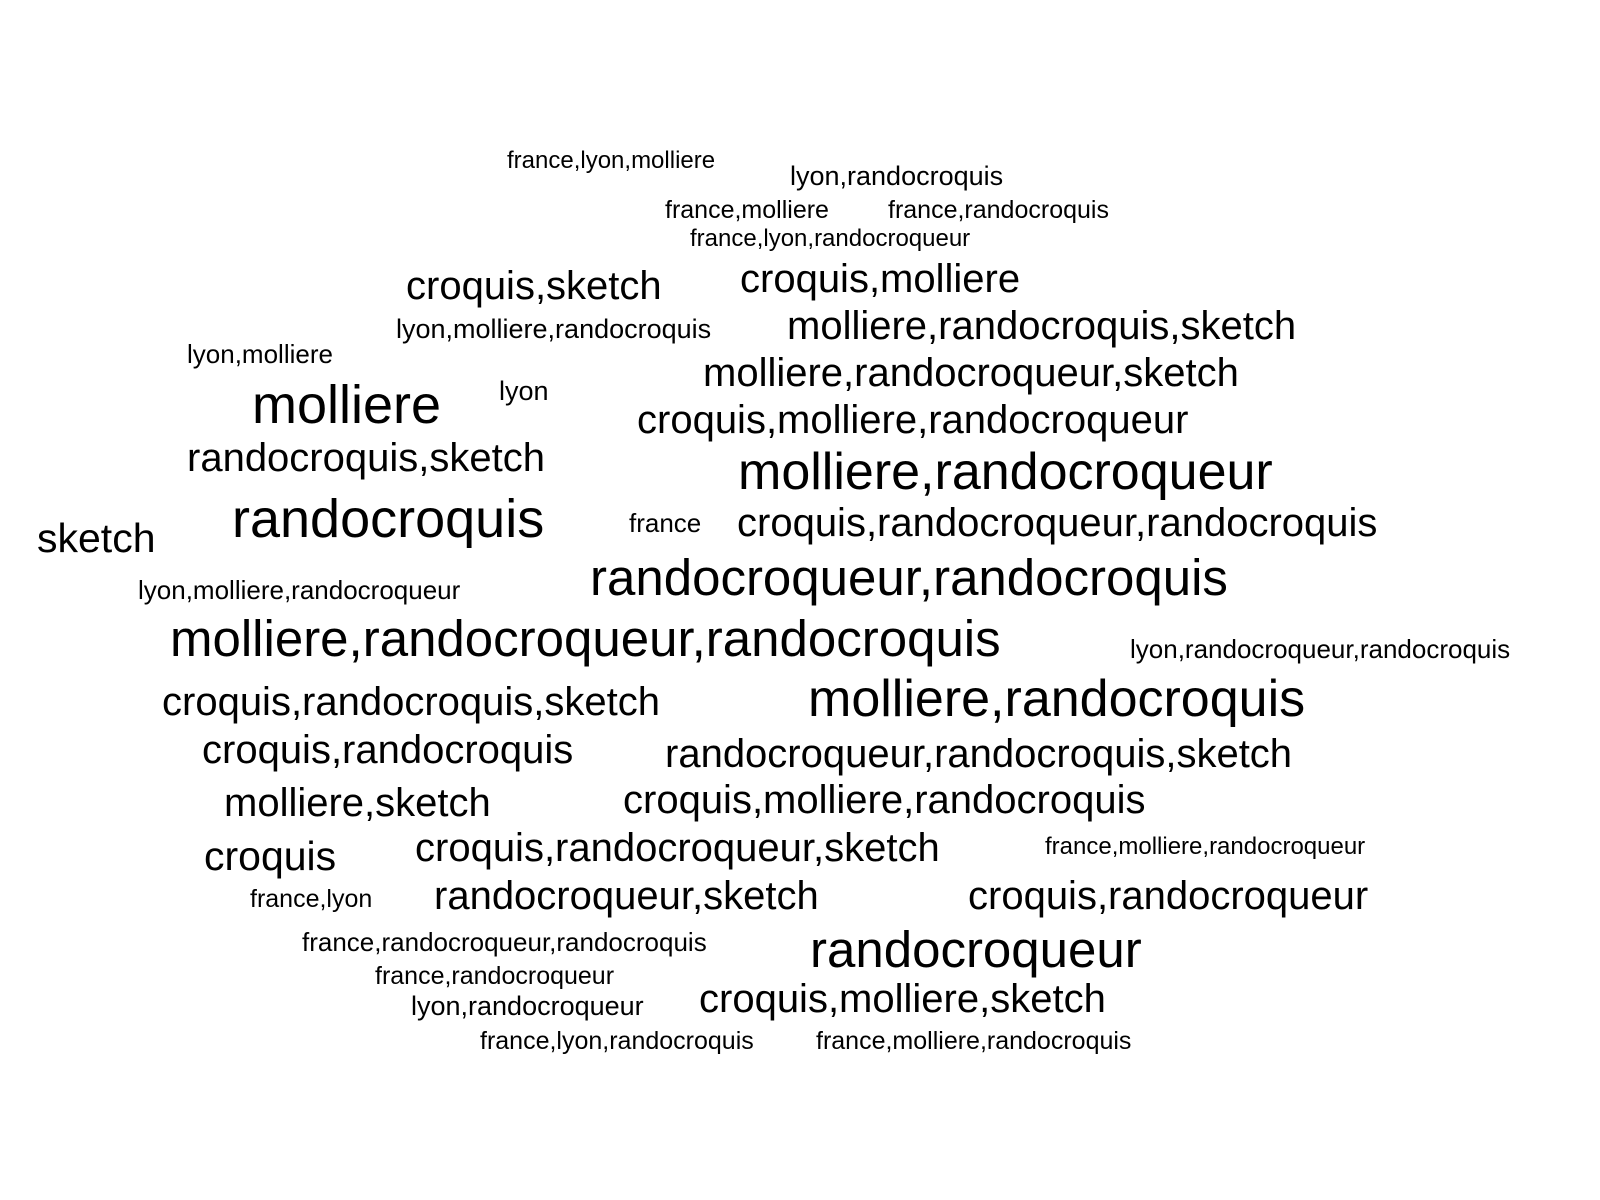 This screenshot has width=1600, height=1200. I want to click on word-randocroquis-sketch: randocroquis,sketch, so click(366, 458).